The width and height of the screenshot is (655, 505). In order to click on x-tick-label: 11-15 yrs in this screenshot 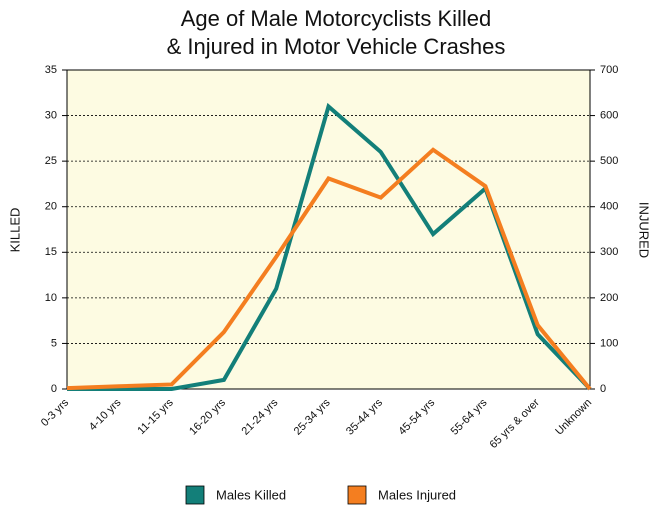, I will do `click(155, 416)`.